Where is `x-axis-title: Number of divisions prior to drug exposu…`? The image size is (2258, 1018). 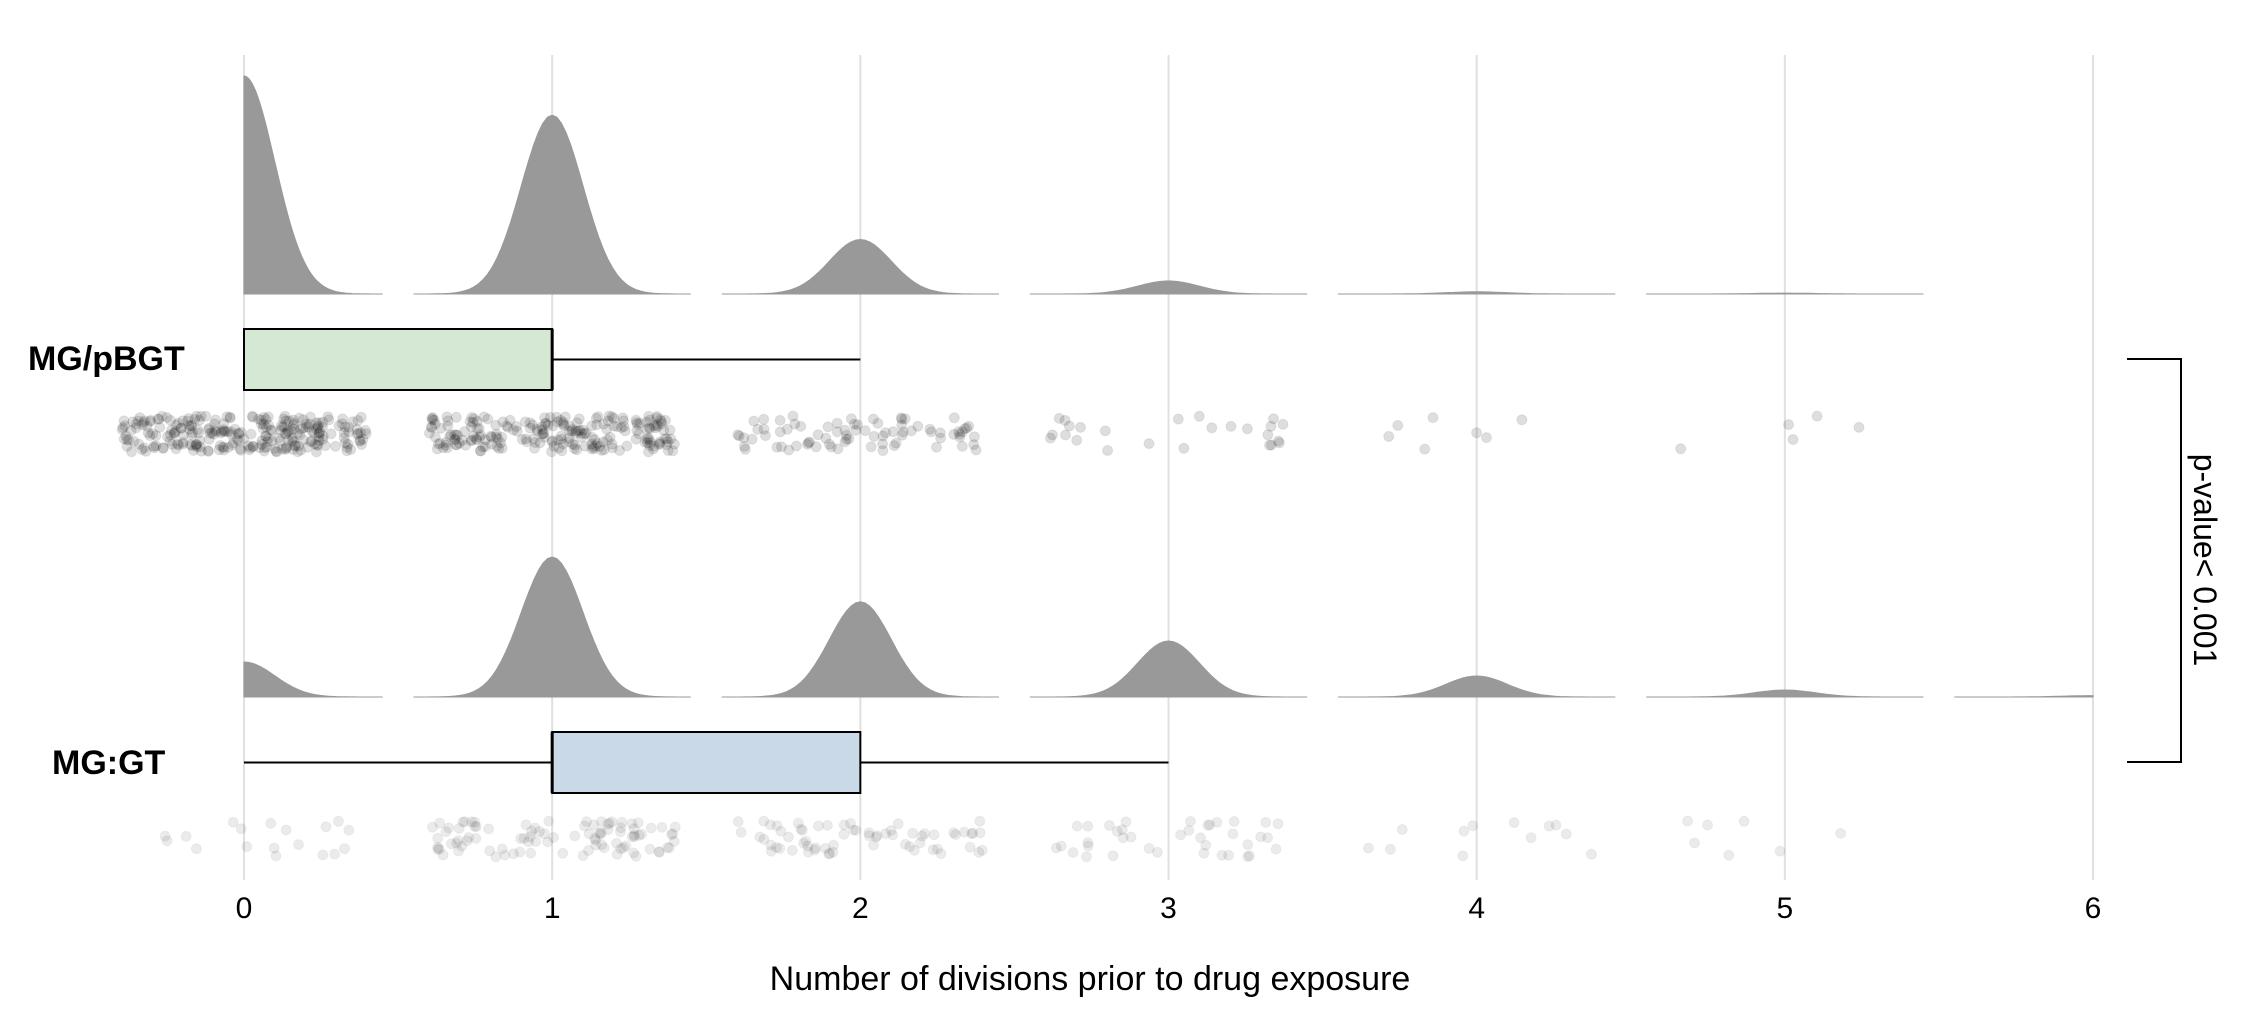 x-axis-title: Number of divisions prior to drug exposu… is located at coordinates (1090, 979).